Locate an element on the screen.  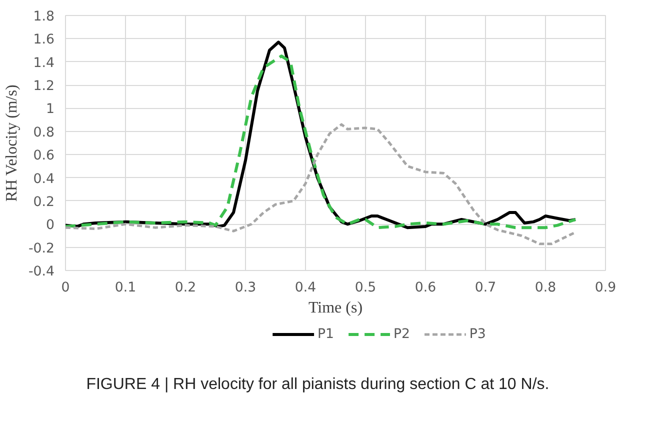
y-tick-label: 1.8 is located at coordinates (44, 17).